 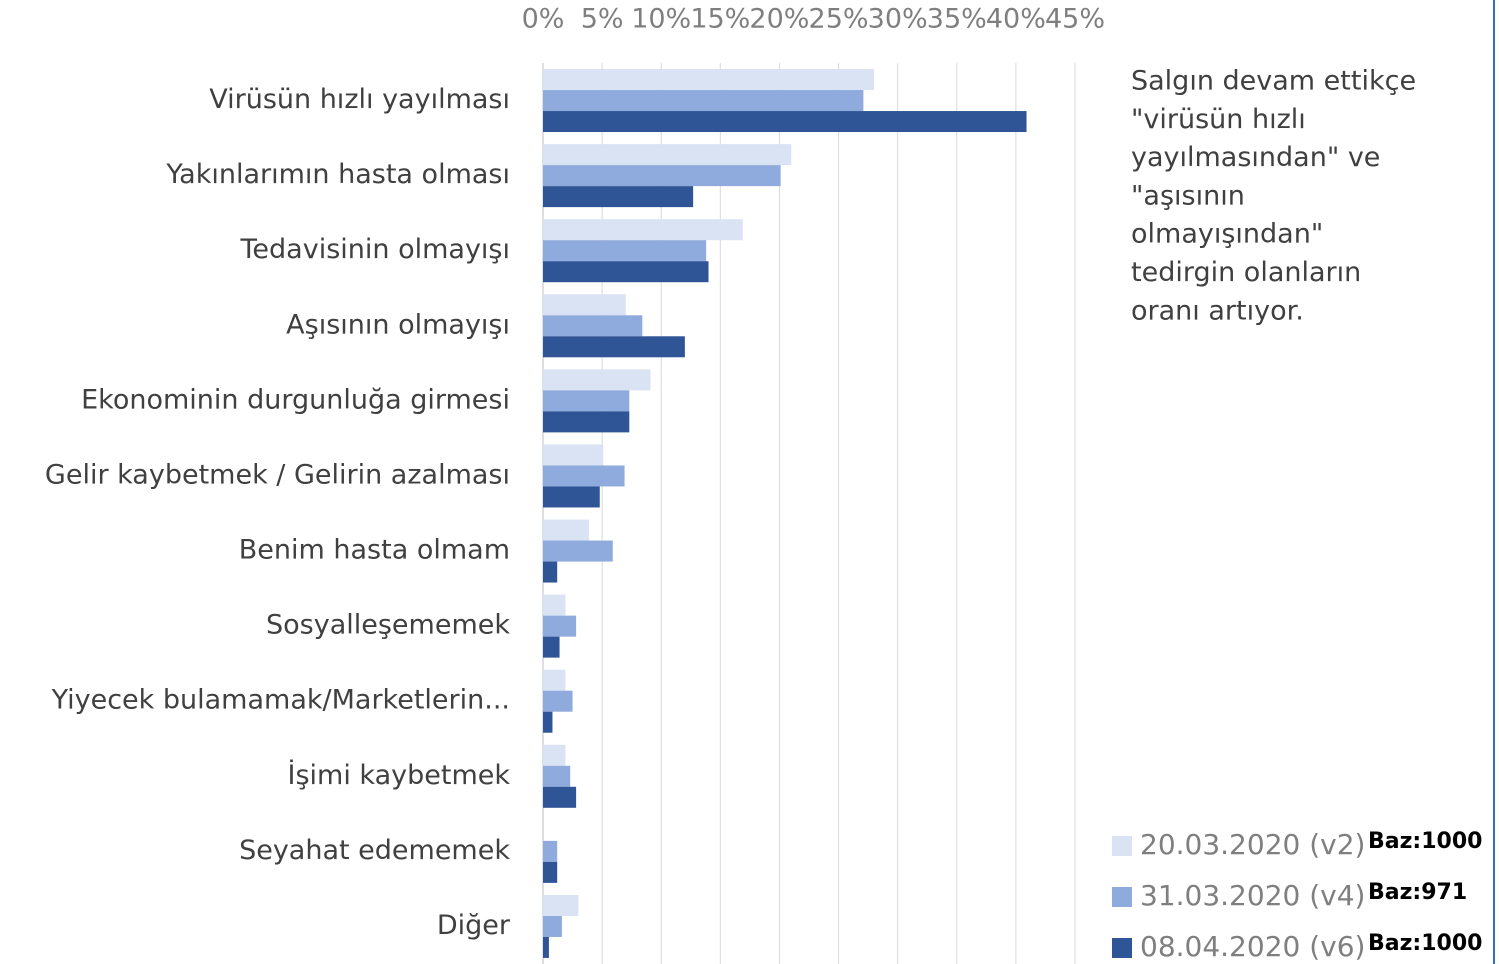 What do you see at coordinates (1075, 19) in the screenshot?
I see `x-tick-label: 45%` at bounding box center [1075, 19].